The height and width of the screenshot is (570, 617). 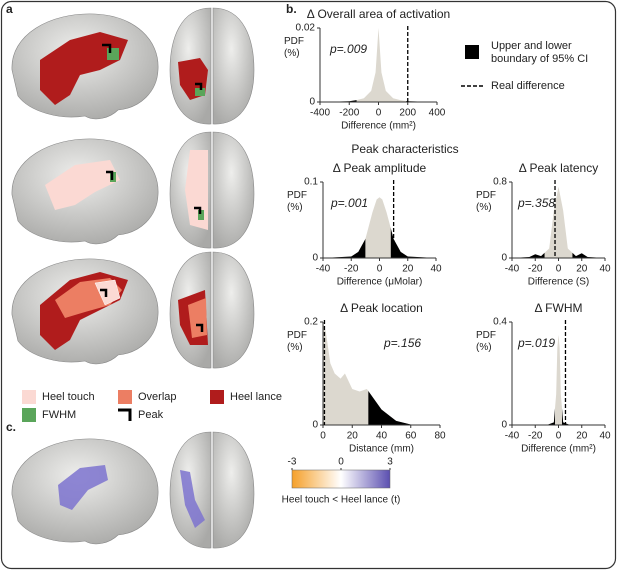 What do you see at coordinates (407, 113) in the screenshot?
I see `x-tick-label: 200` at bounding box center [407, 113].